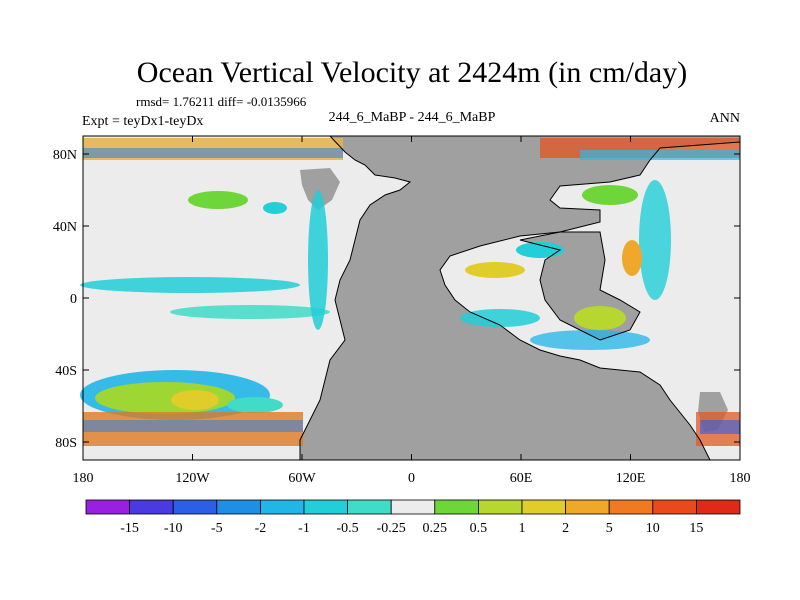 This screenshot has width=800, height=600. Describe the element at coordinates (609, 528) in the screenshot. I see `colorbar-label: 5` at that location.